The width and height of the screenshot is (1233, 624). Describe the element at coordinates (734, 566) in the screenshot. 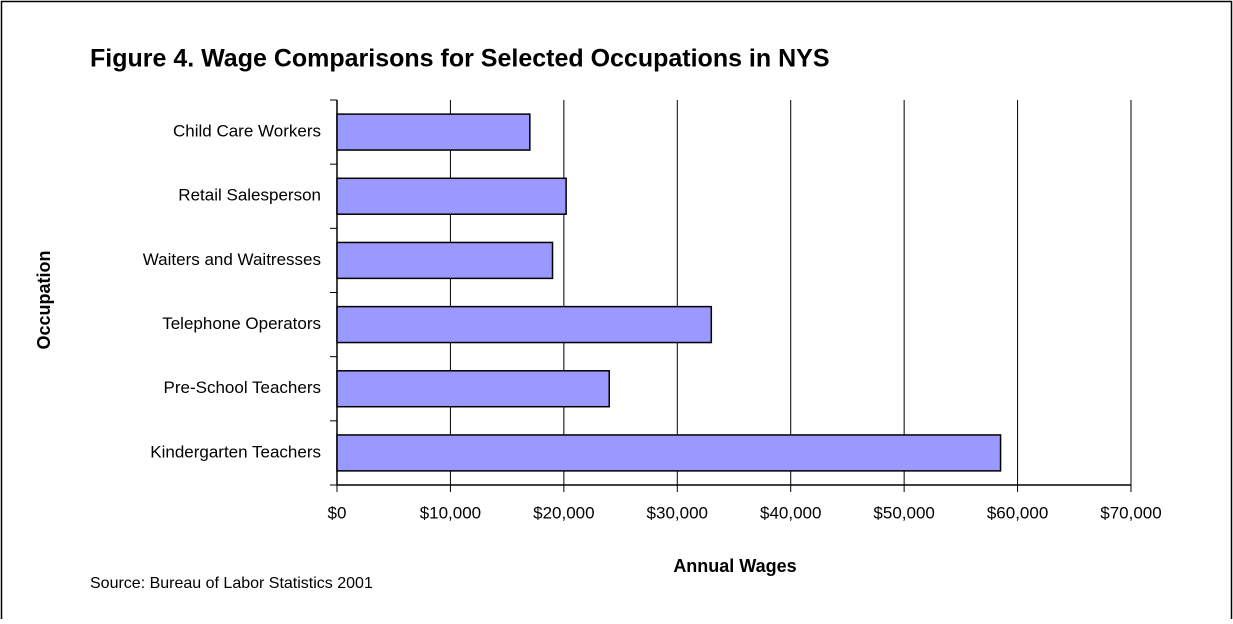

I see `x-axis-label: Annual Wages` at that location.